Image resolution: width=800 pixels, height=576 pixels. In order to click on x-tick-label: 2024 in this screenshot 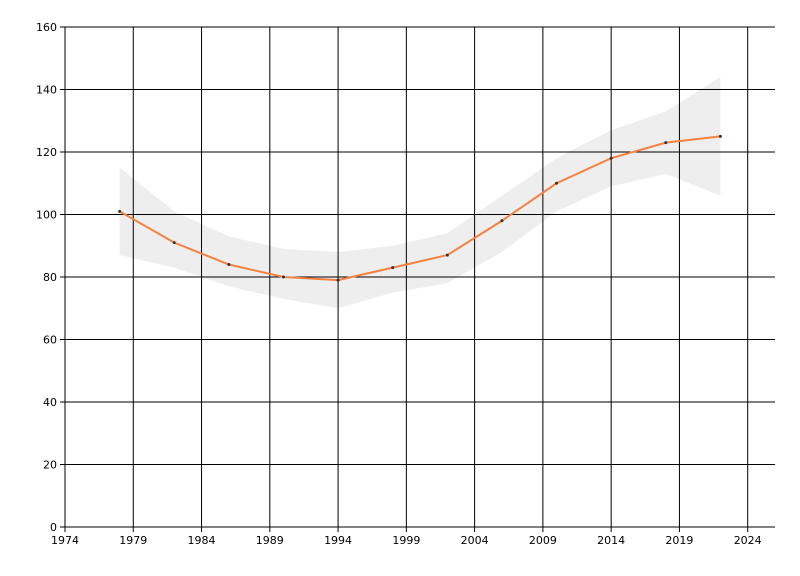, I will do `click(748, 540)`.